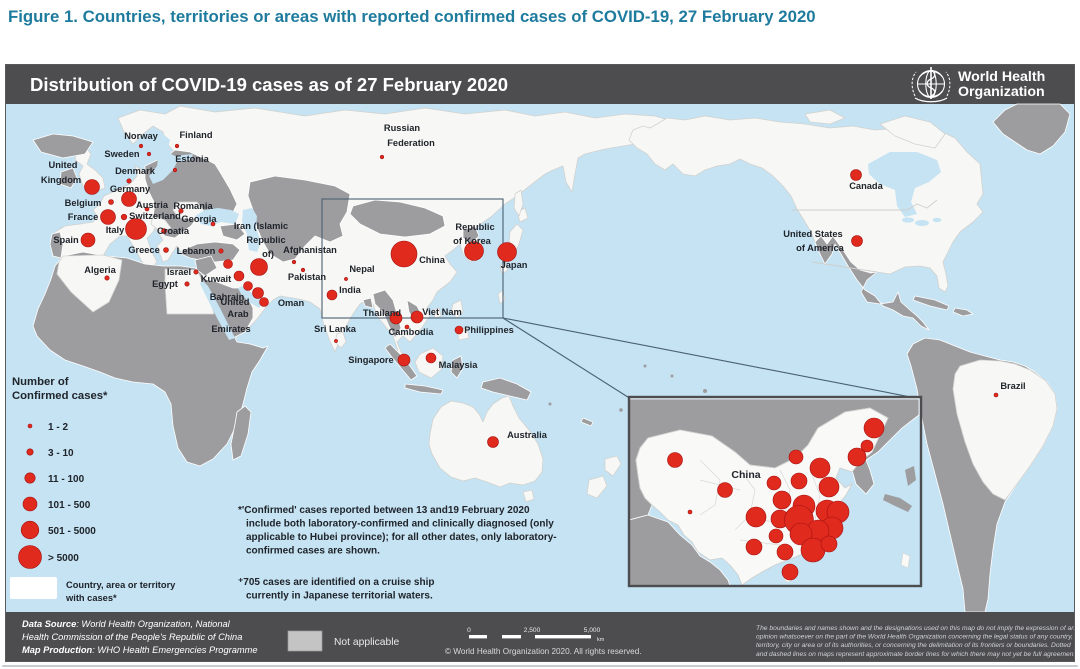  Describe the element at coordinates (402, 128) in the screenshot. I see `svg-text: Russian` at that location.